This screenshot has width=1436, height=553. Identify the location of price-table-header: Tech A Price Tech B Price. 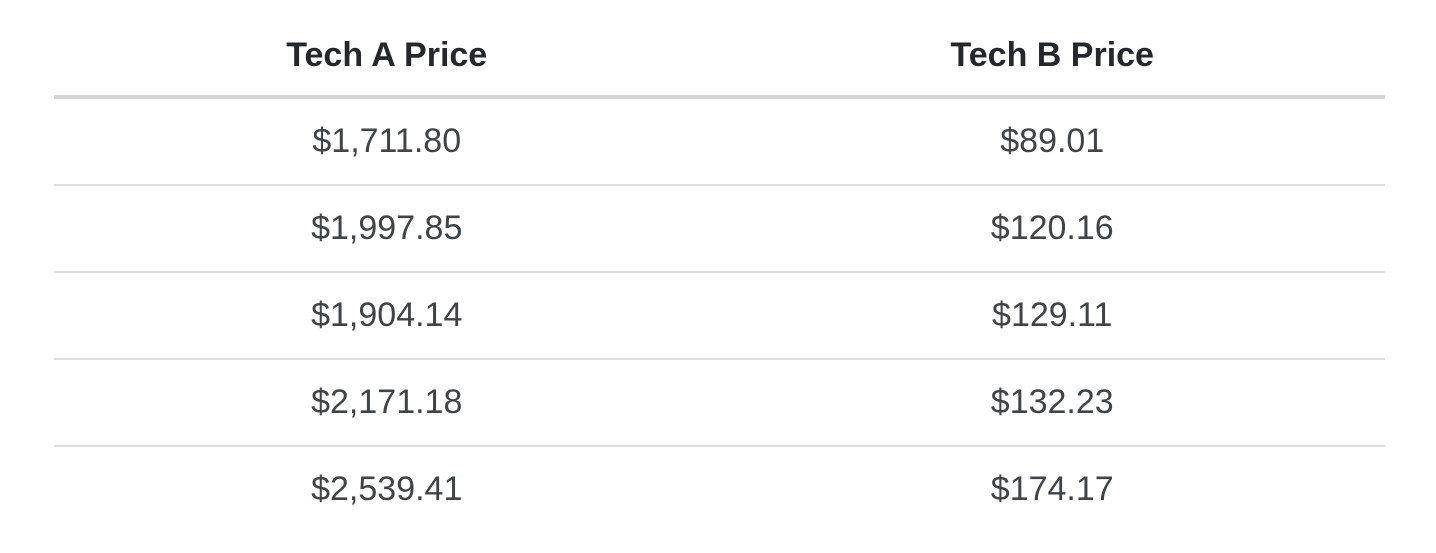
(719, 57).